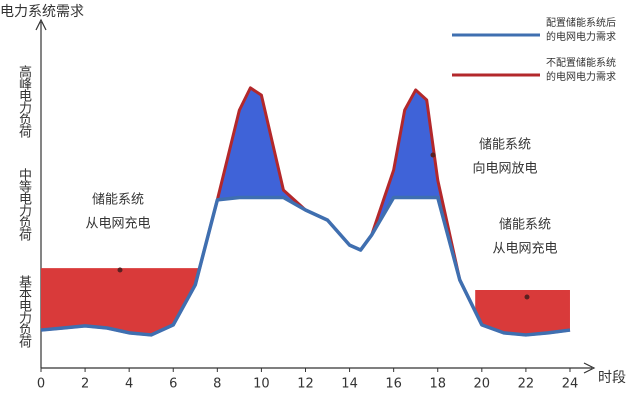  Describe the element at coordinates (41, 24) in the screenshot. I see `y-arrow` at that location.